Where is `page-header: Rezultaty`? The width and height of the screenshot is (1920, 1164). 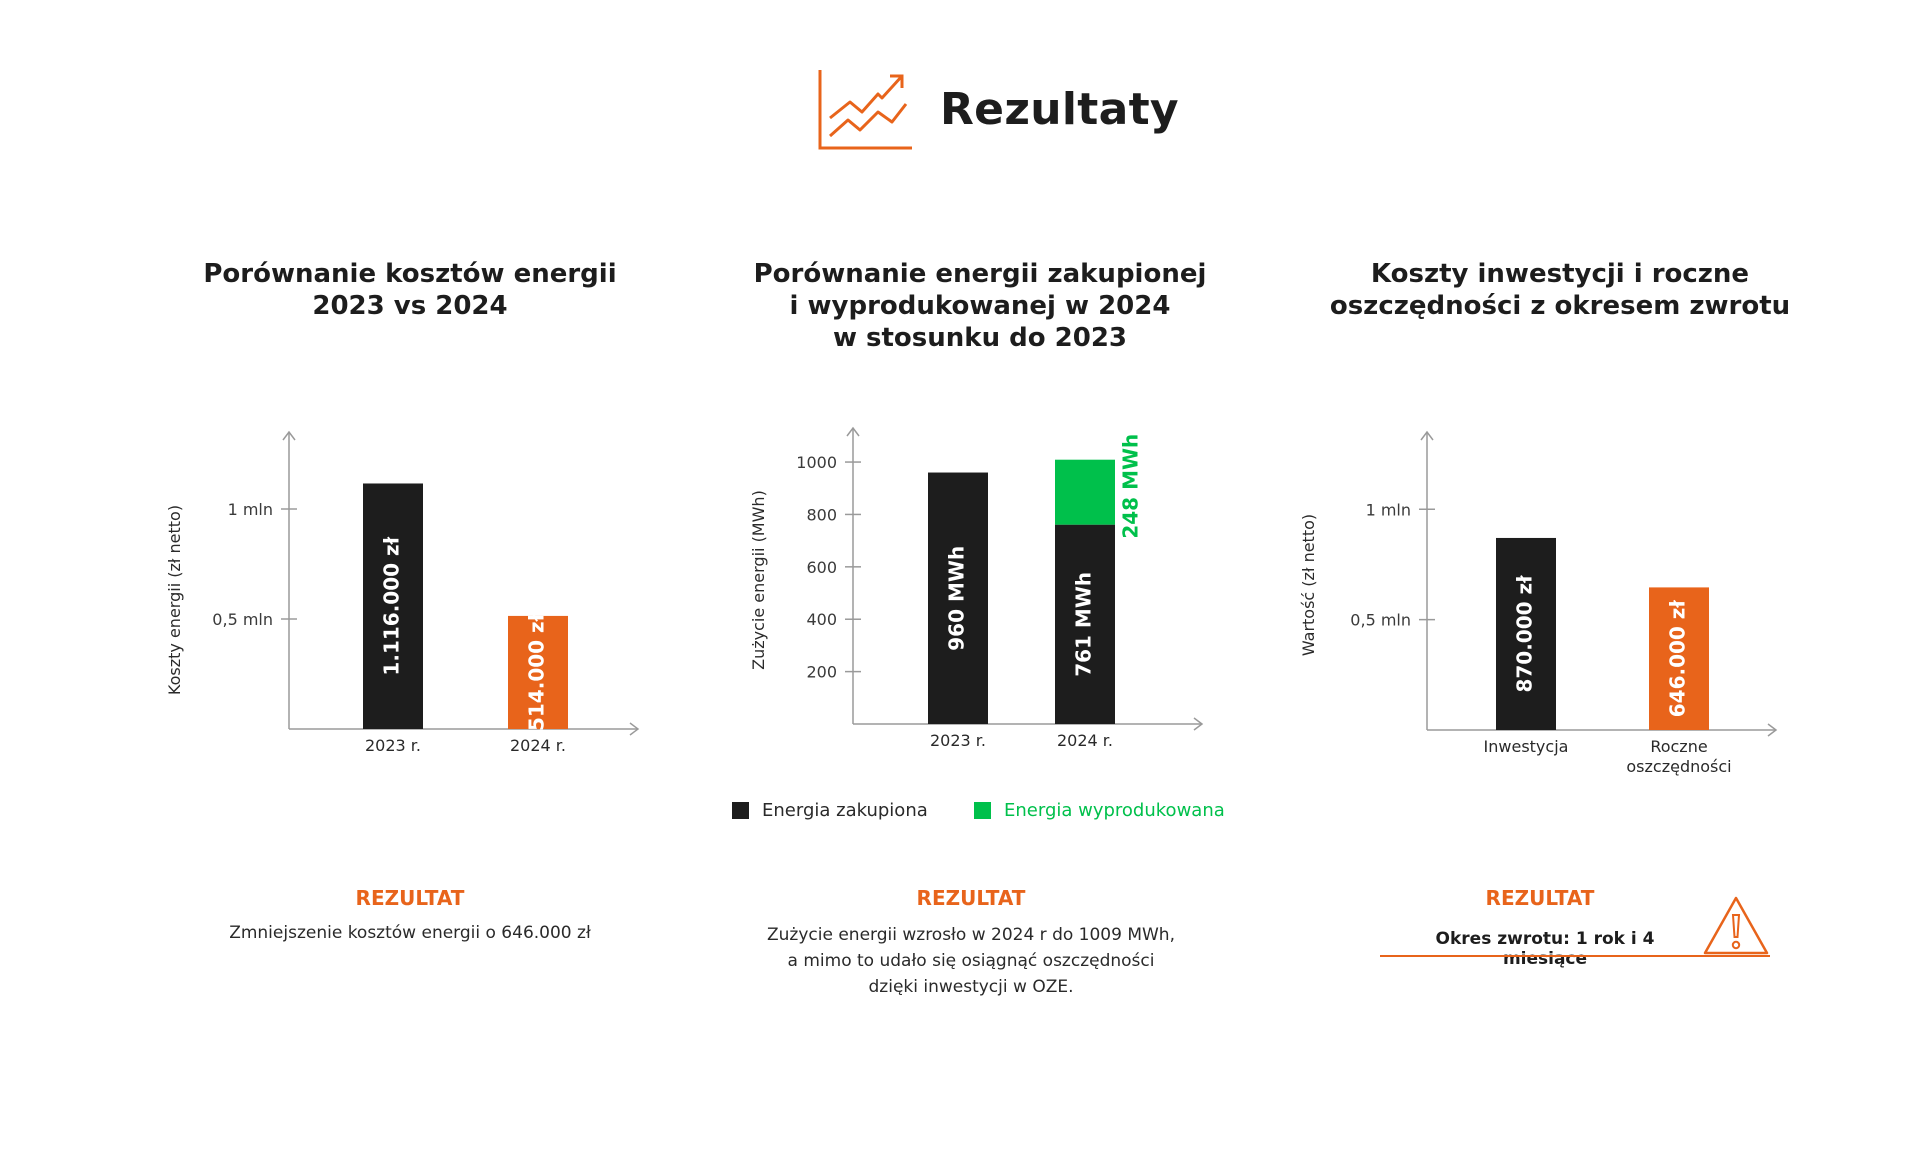
page-header: Rezultaty is located at coordinates (960, 110).